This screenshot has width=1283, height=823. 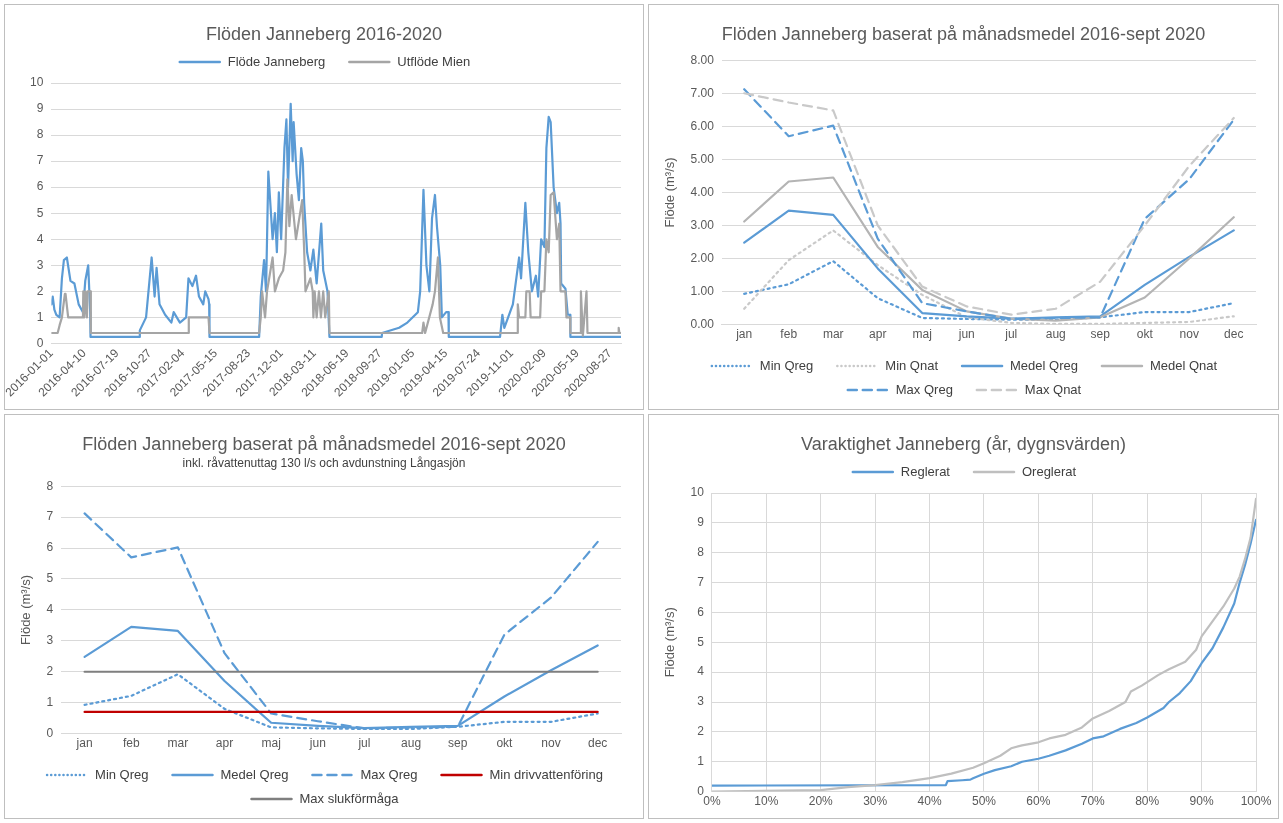 I want to click on y-tick-label: 5.00, so click(x=702, y=158).